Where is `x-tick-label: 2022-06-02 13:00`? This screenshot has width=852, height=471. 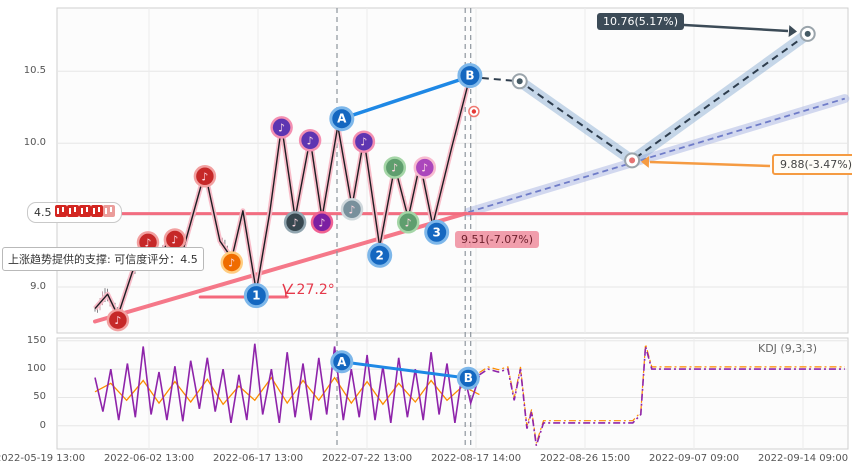 x-tick-label: 2022-06-02 13:00 is located at coordinates (149, 458).